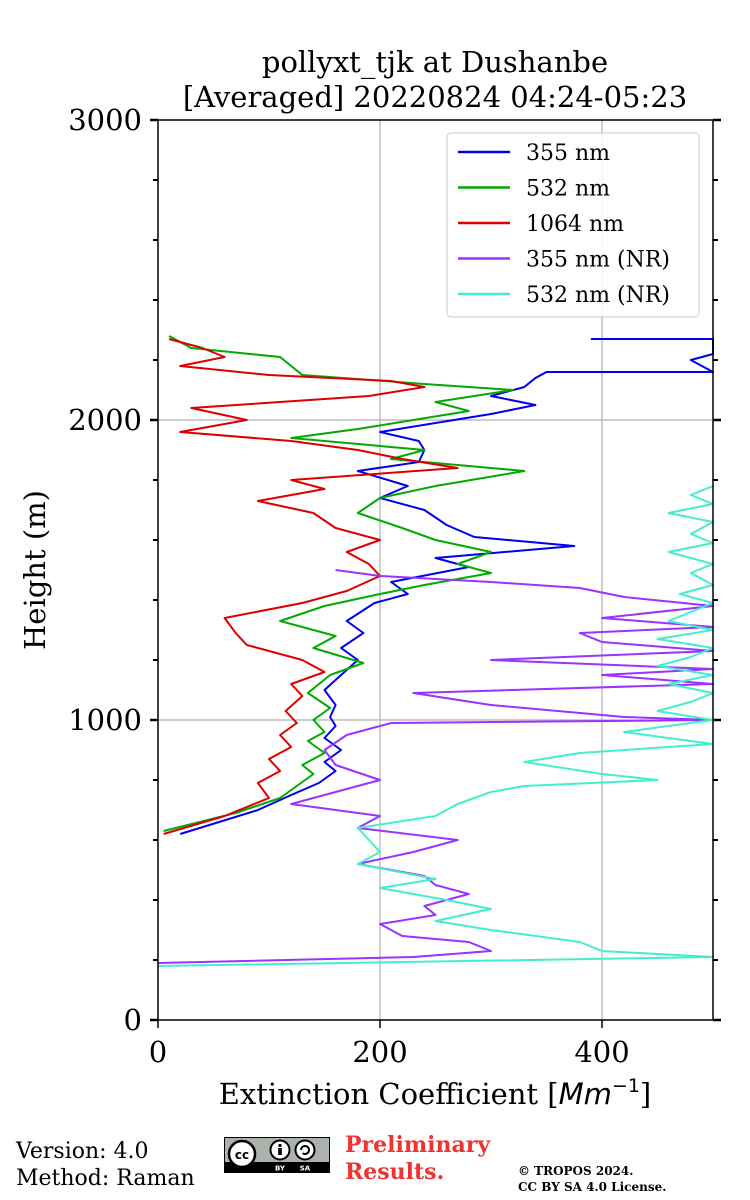 The width and height of the screenshot is (750, 1200). I want to click on y-tick-label: 2000, so click(105, 420).